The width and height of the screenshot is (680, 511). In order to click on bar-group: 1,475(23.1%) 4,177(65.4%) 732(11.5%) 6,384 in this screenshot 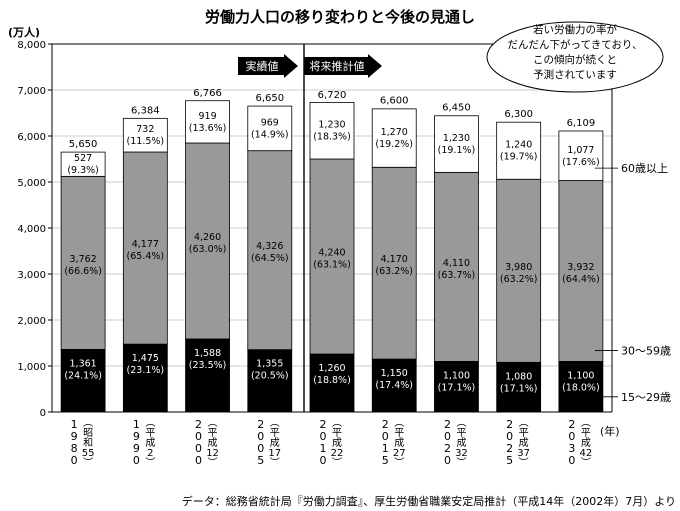, I will do `click(145, 259)`.